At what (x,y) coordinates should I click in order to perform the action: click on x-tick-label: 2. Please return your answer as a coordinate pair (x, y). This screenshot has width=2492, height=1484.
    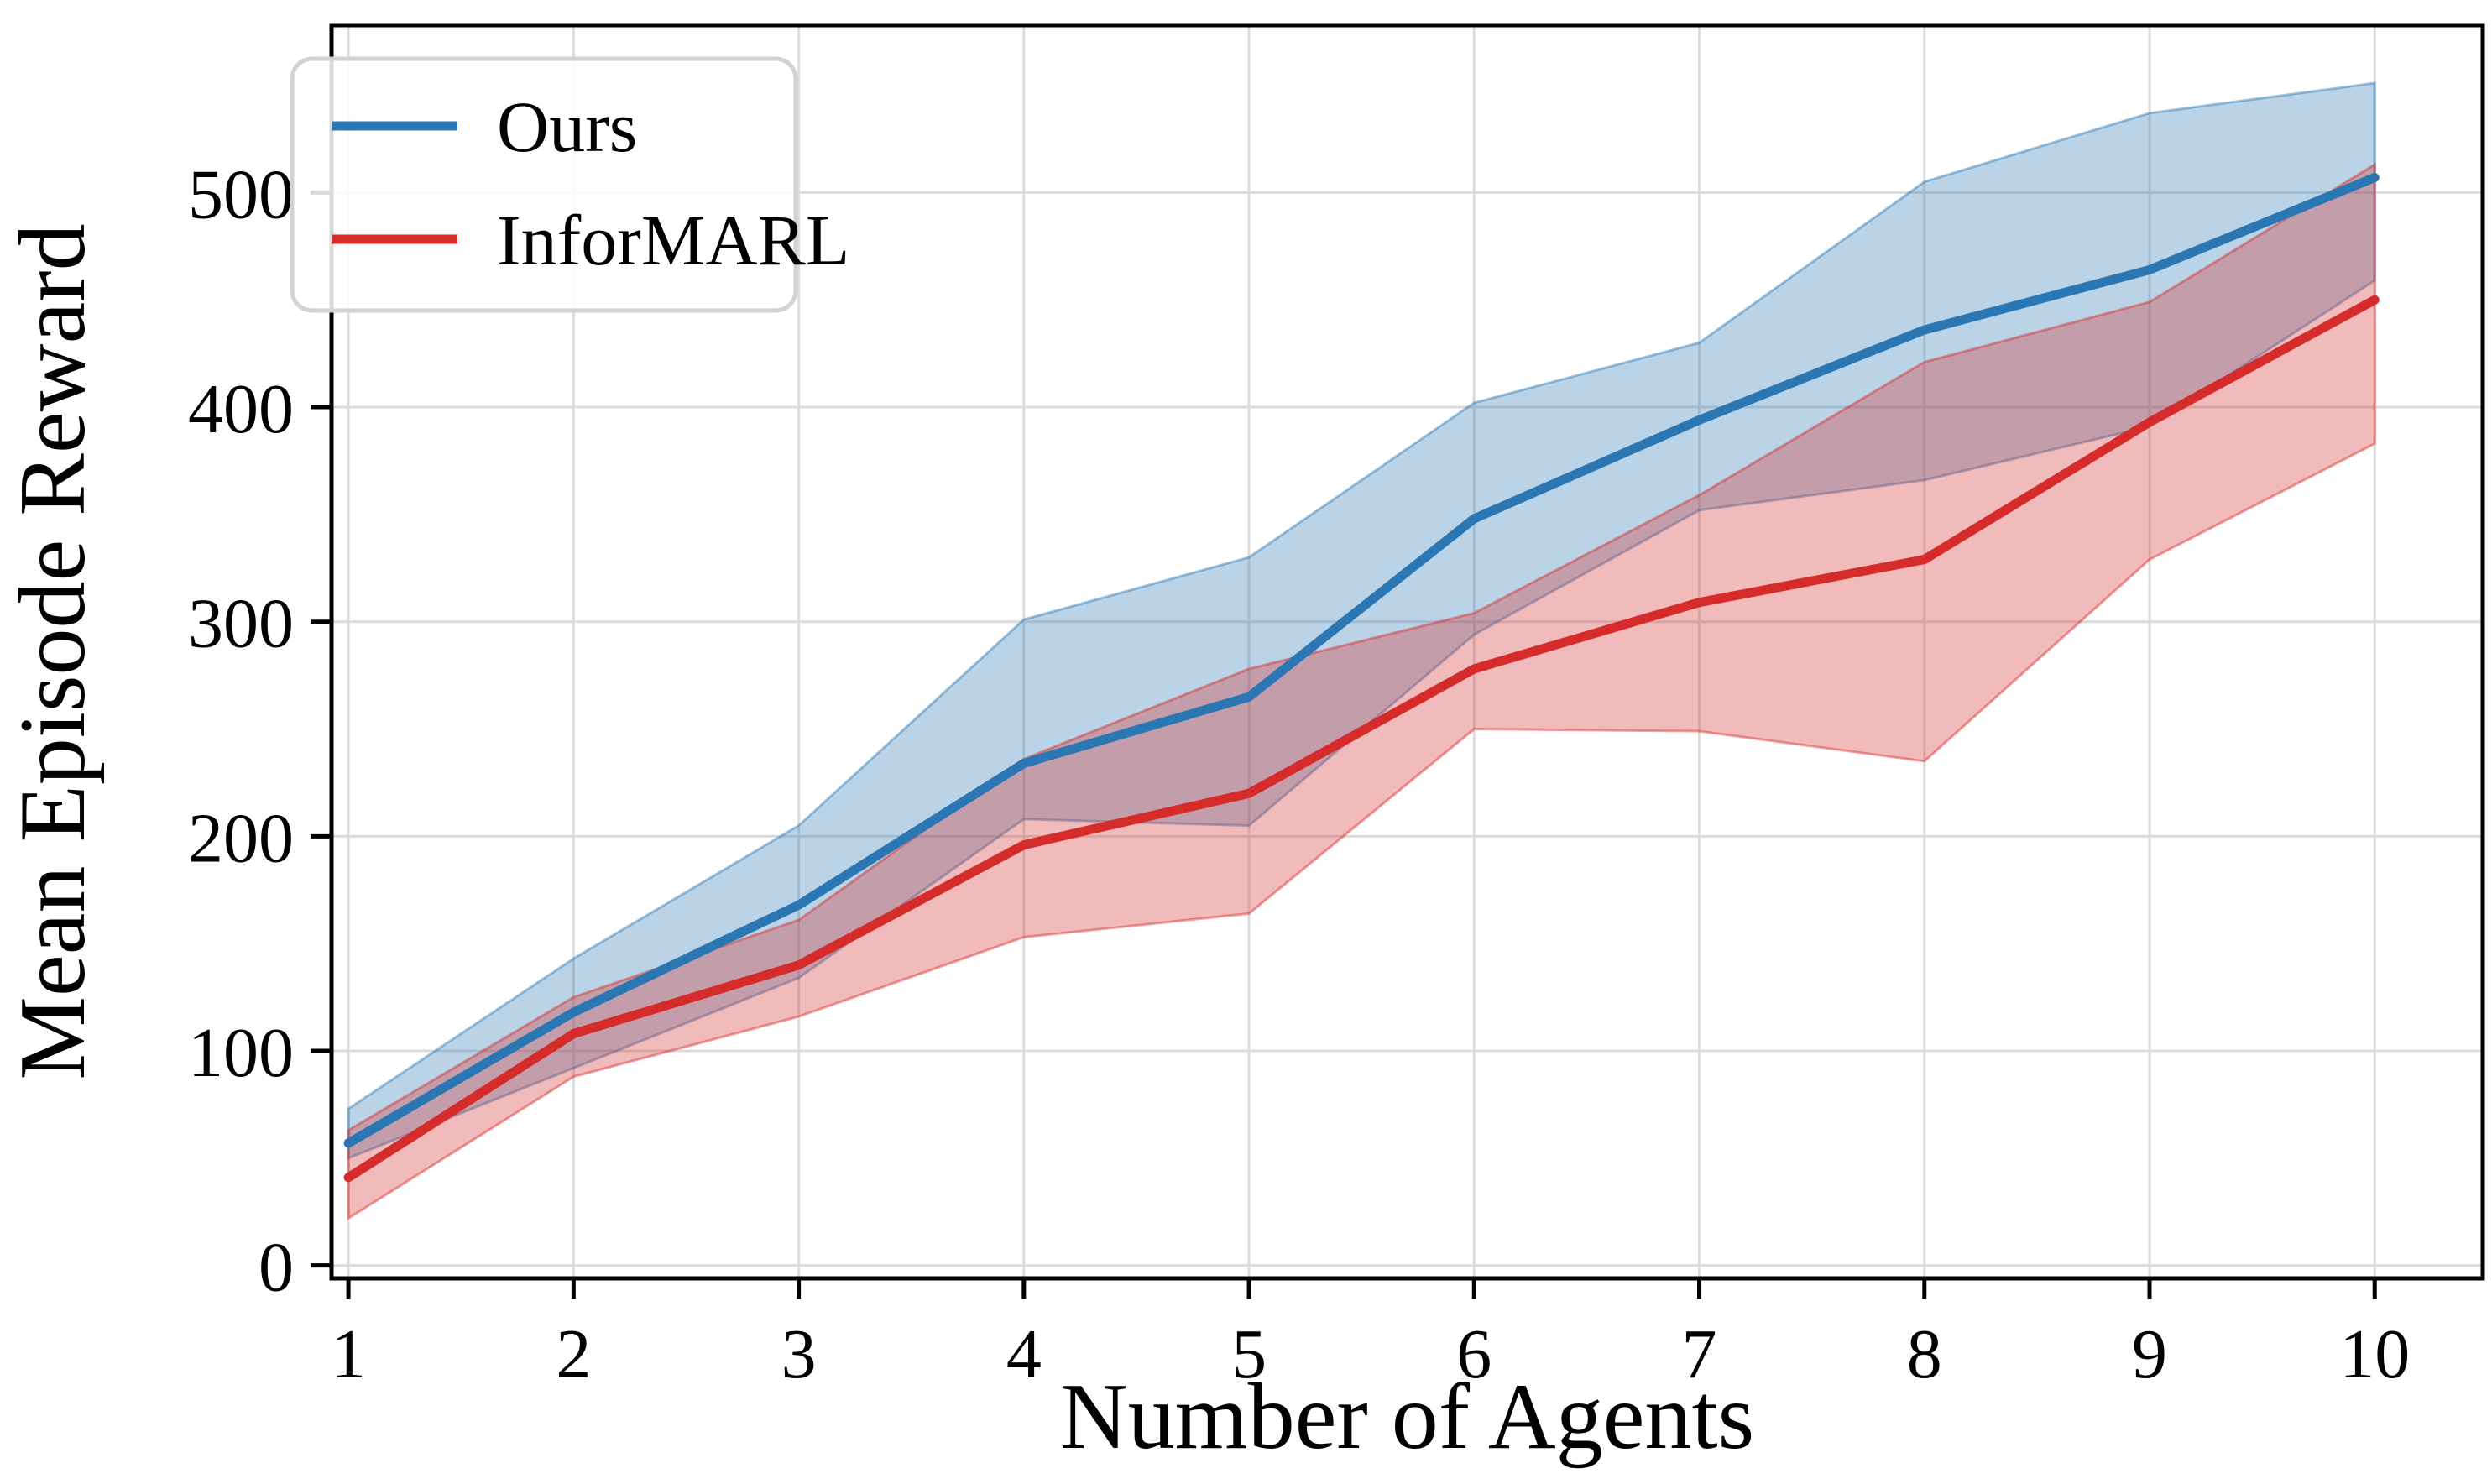
    Looking at the image, I should click on (573, 1354).